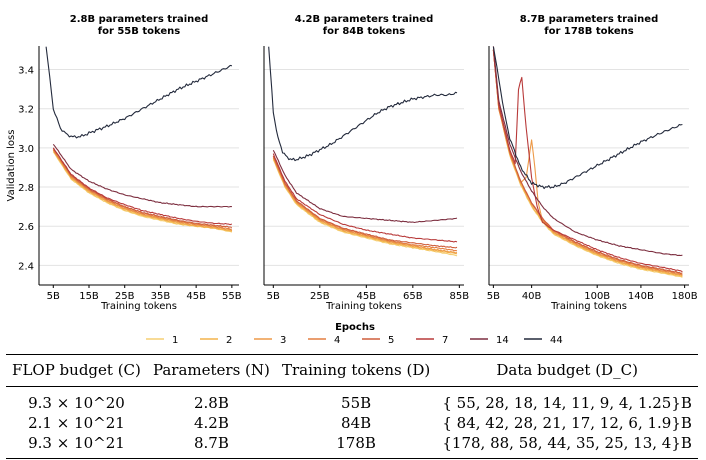 The height and width of the screenshot is (460, 706). Describe the element at coordinates (567, 443) in the screenshot. I see `cell-data-budget: {178, 88, 58, 44, 35, 25, 13, 4}B` at that location.